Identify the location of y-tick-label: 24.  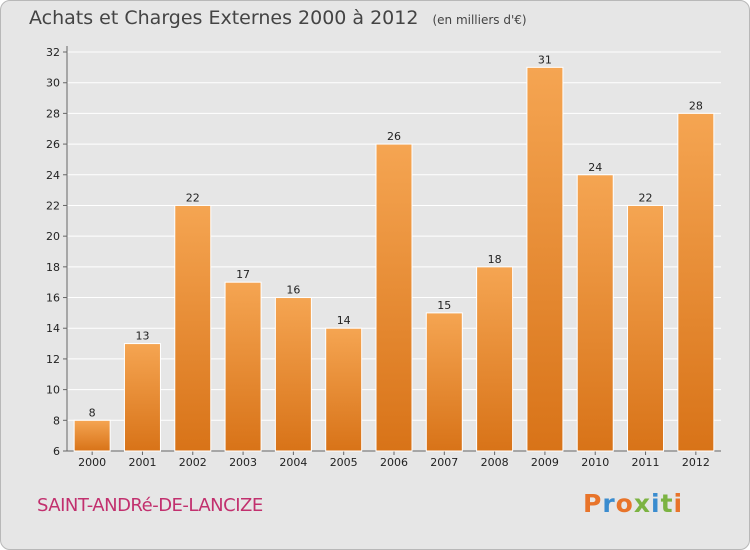
(53, 175).